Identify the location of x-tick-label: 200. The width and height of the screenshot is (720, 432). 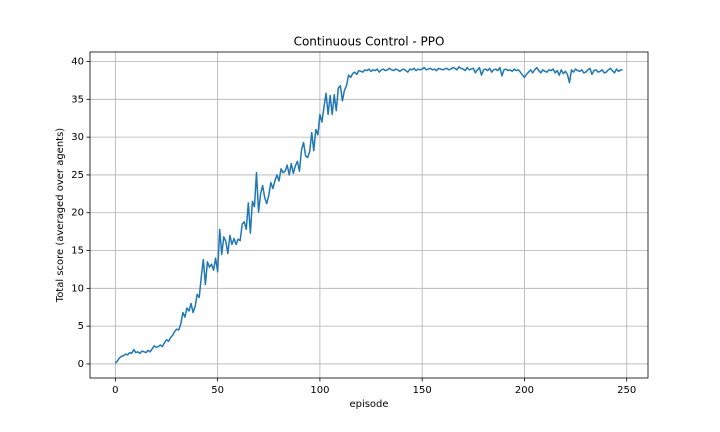
(524, 390).